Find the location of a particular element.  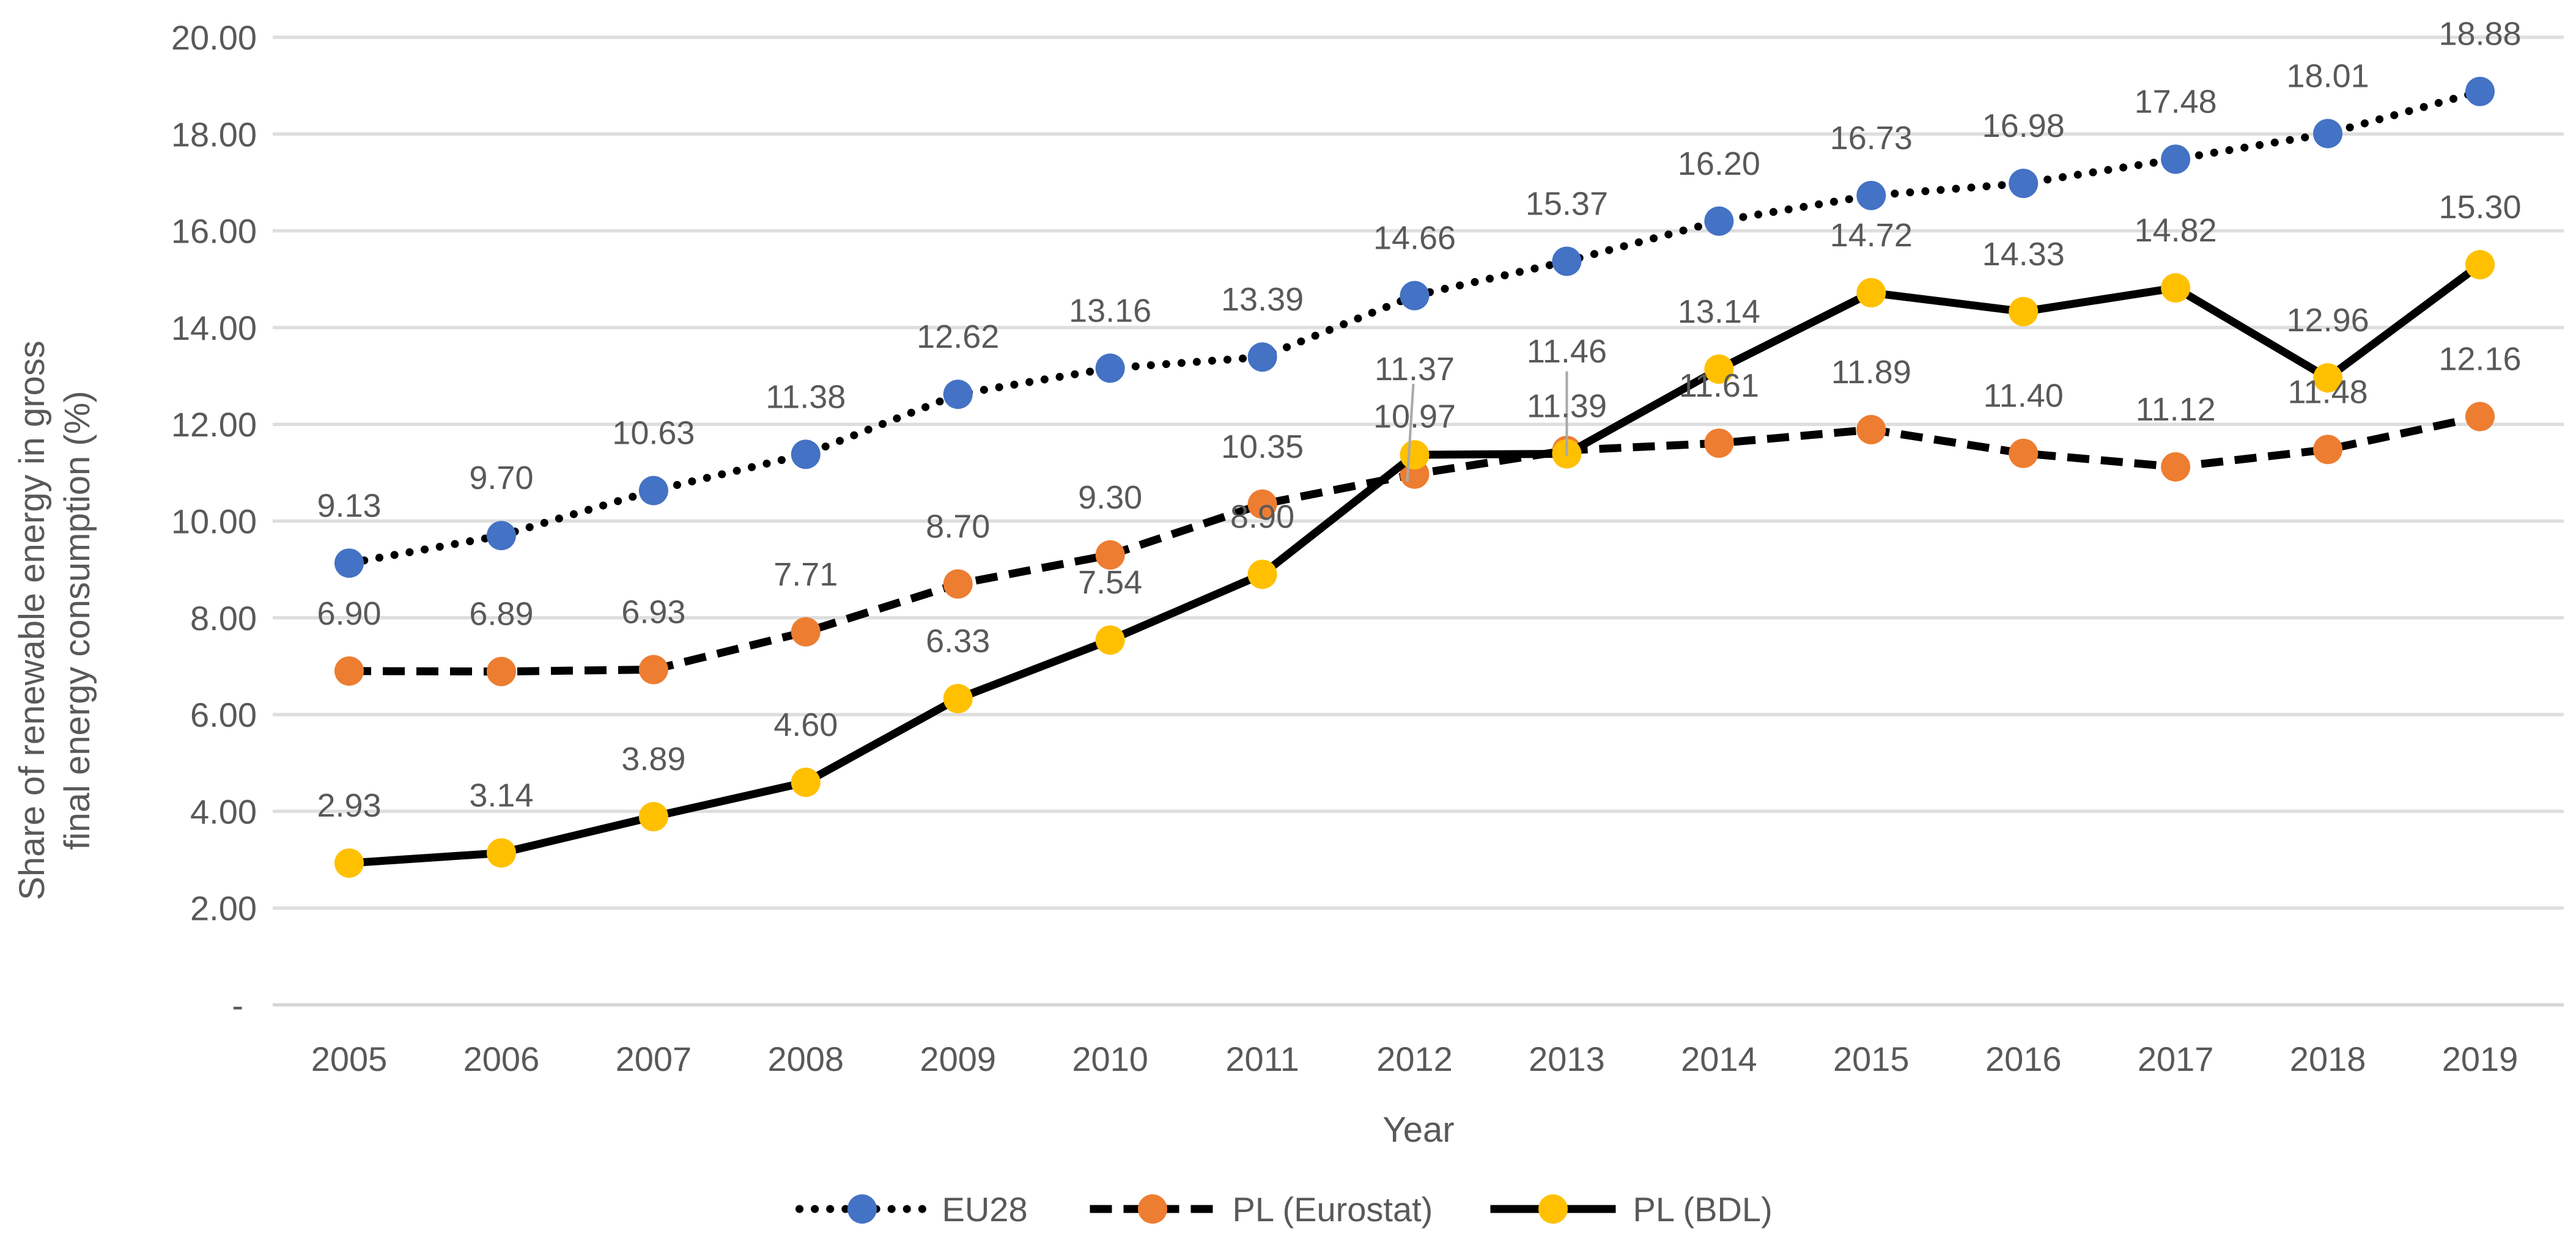

data-label: 13.16 is located at coordinates (1110, 310).